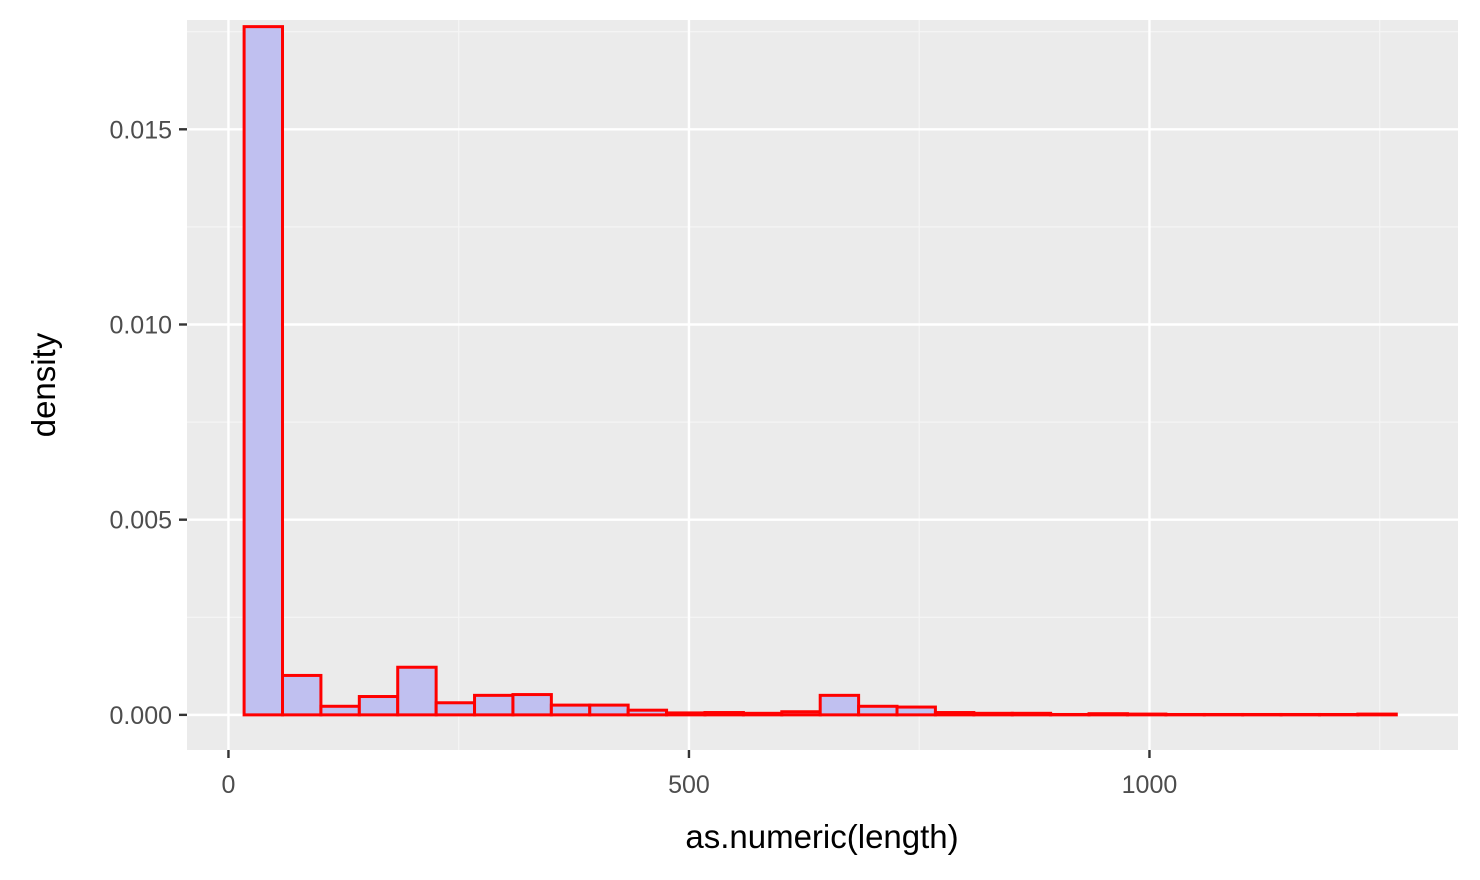 Image resolution: width=1480 pixels, height=880 pixels. Describe the element at coordinates (1150, 785) in the screenshot. I see `x-tick-label: 1000` at that location.